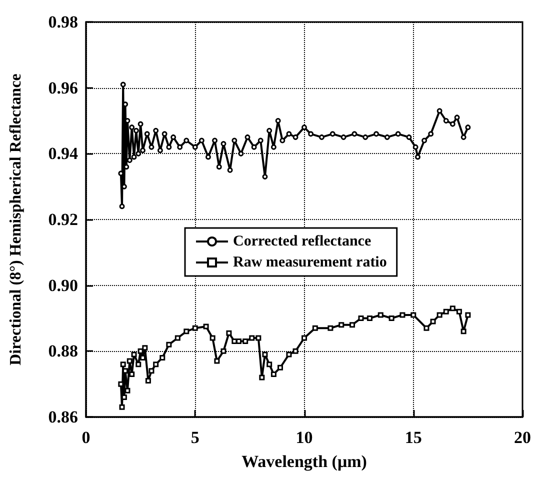 The image size is (534, 478). Describe the element at coordinates (413, 437) in the screenshot. I see `x-tick-label: 15` at that location.